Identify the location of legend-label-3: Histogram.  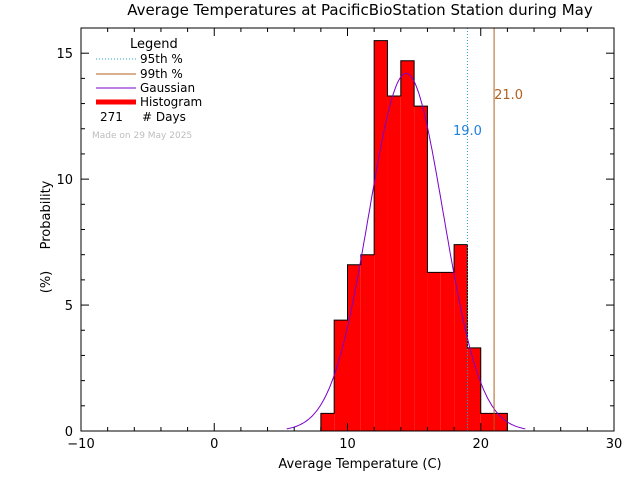
(171, 102).